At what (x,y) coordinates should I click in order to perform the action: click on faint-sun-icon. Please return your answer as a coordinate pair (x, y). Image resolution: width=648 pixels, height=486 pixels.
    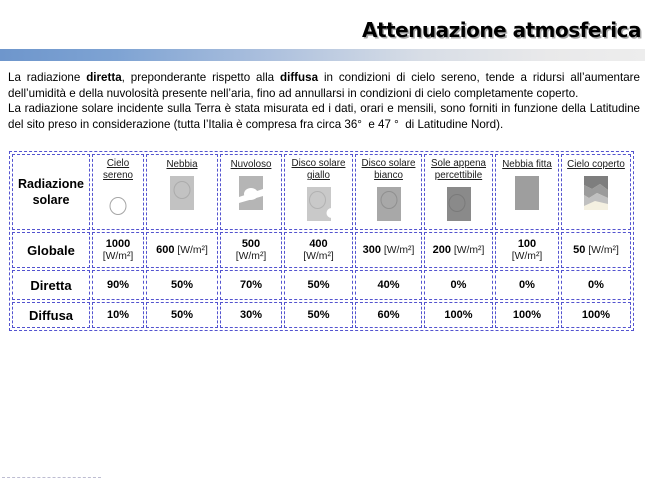
    Looking at the image, I should click on (459, 206).